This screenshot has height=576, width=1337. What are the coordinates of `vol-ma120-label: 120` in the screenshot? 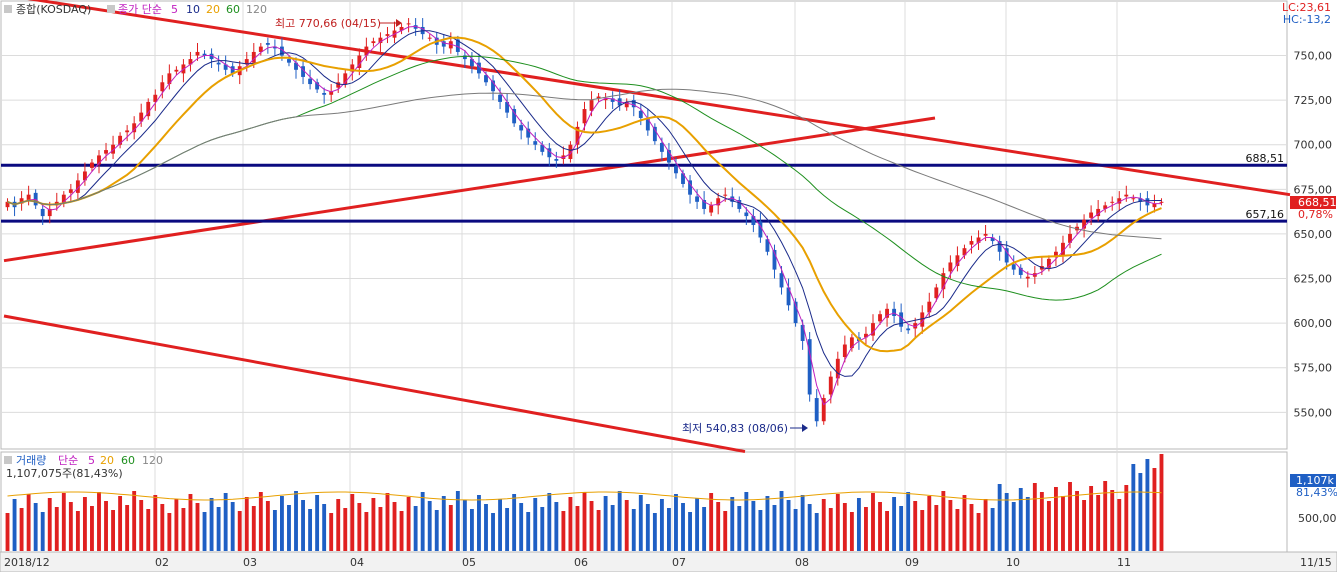 It's located at (152, 460).